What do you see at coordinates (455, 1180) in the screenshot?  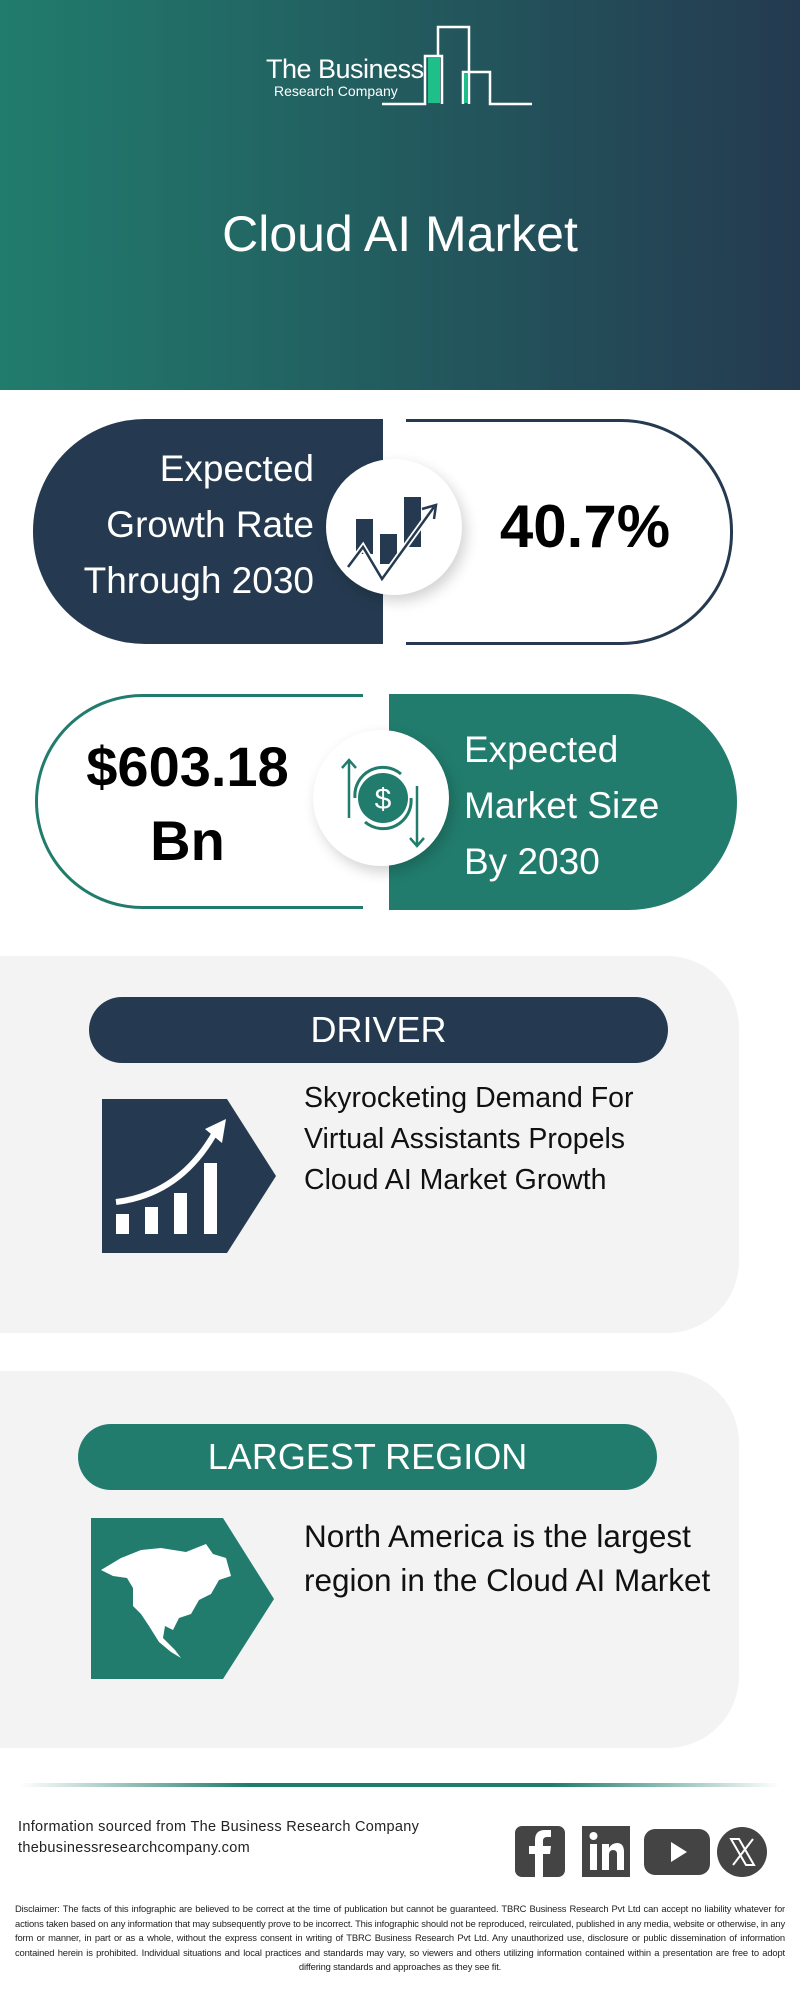 I see `driver-text-line: Cloud AI Market Growth` at bounding box center [455, 1180].